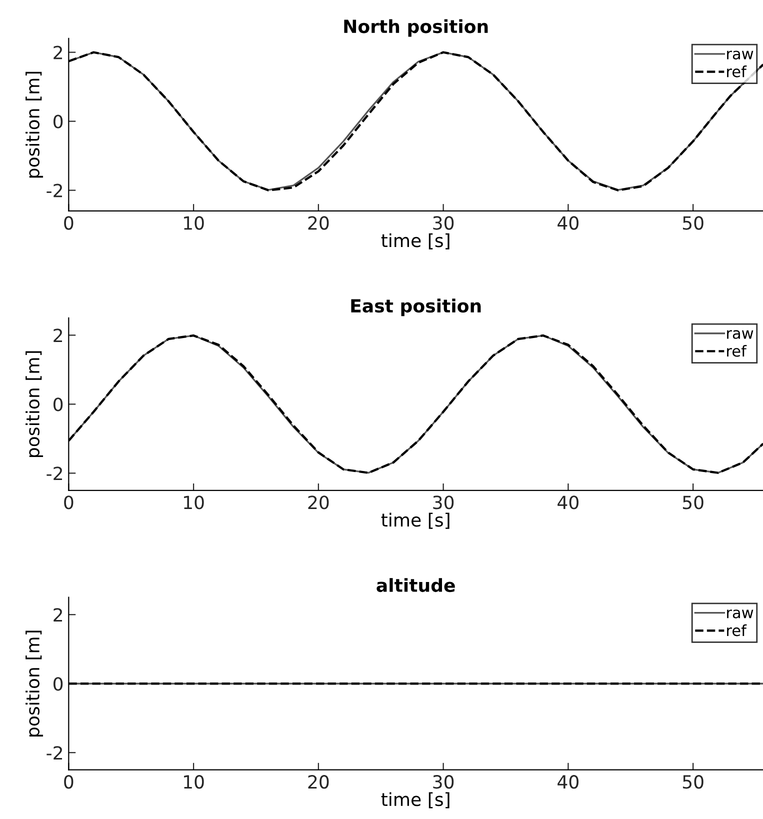 This screenshot has height=819, width=763. Describe the element at coordinates (416, 28) in the screenshot. I see `chart-title: North position` at that location.